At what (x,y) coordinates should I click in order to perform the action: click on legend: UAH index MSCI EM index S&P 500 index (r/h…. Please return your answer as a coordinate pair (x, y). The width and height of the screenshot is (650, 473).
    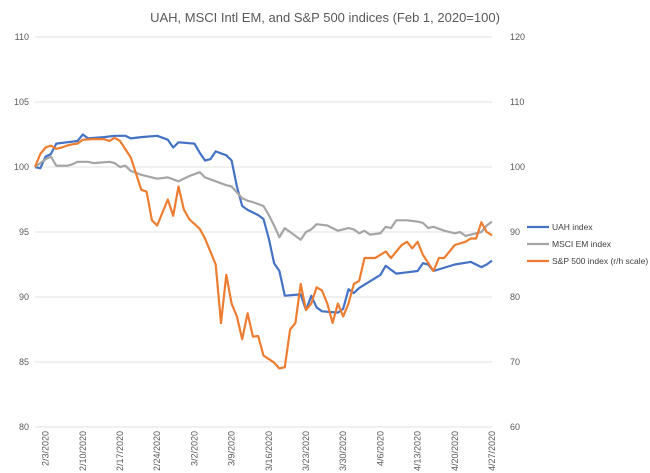
    Looking at the image, I should click on (587, 244).